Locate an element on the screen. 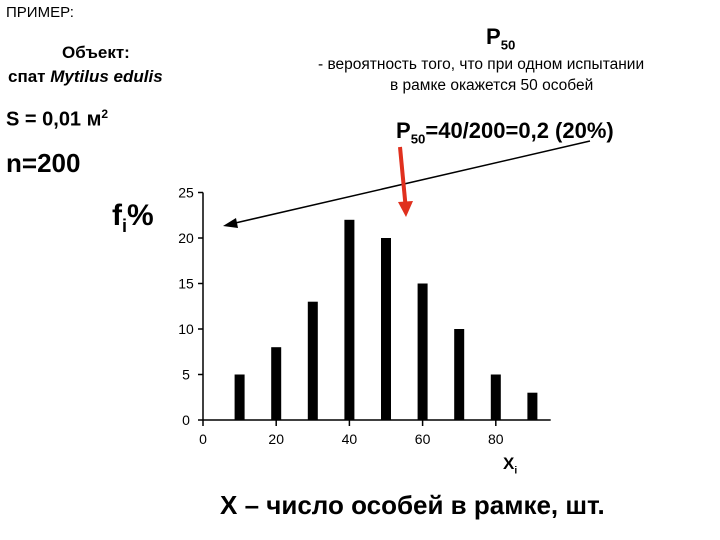  area-sup: 2 is located at coordinates (105, 114).